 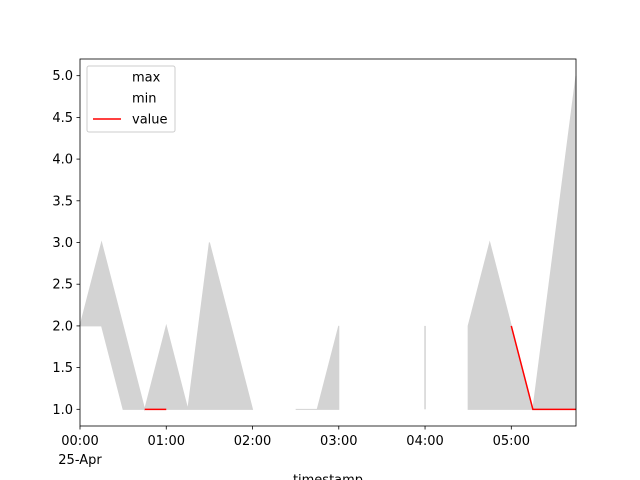 I want to click on y-tick-label: 2.5, so click(x=62, y=285).